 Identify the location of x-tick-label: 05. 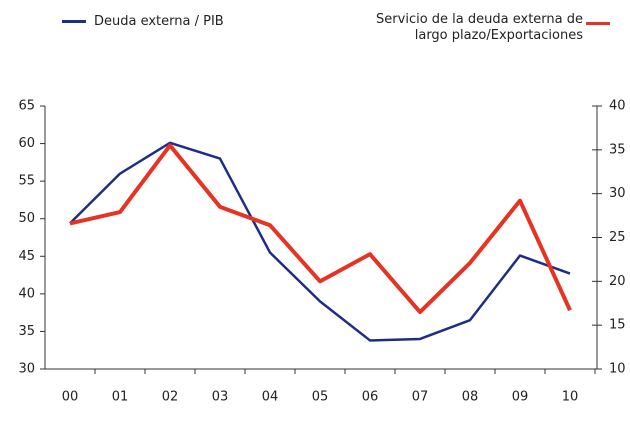
(320, 397).